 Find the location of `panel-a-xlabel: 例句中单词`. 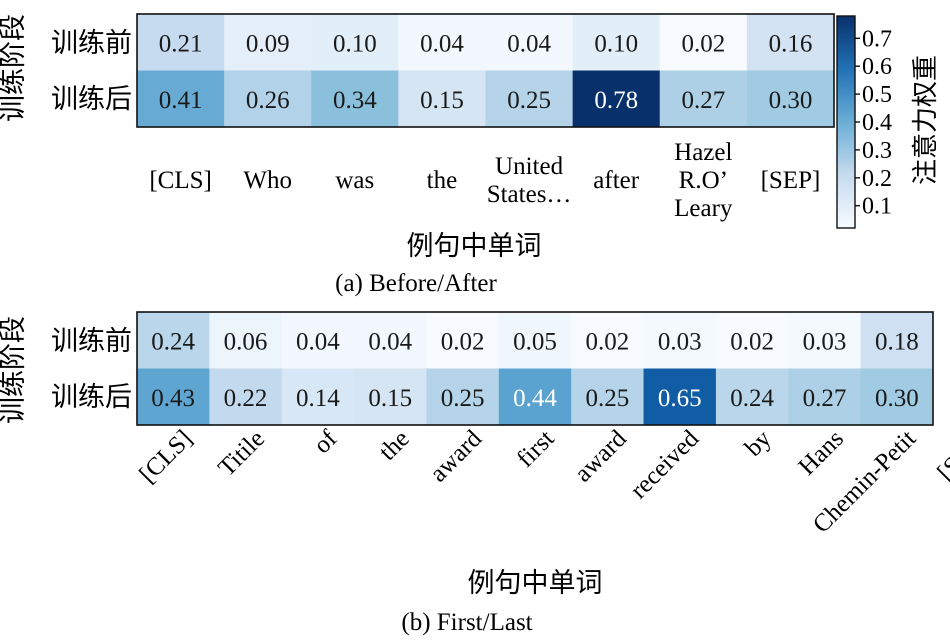

panel-a-xlabel: 例句中单词 is located at coordinates (474, 246).